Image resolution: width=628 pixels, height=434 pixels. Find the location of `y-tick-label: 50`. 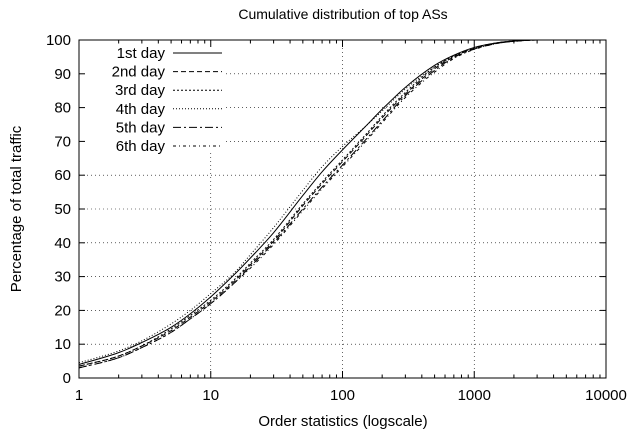

y-tick-label: 50 is located at coordinates (62, 209).